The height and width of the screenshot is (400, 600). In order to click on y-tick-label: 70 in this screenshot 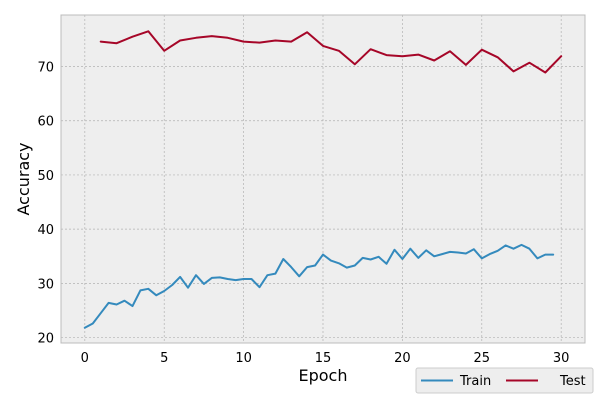, I will do `click(45, 68)`.